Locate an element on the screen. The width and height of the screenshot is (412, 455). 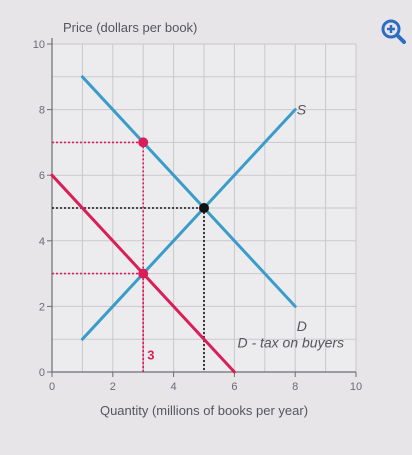
y-tick-label: 6 is located at coordinates (42, 176).